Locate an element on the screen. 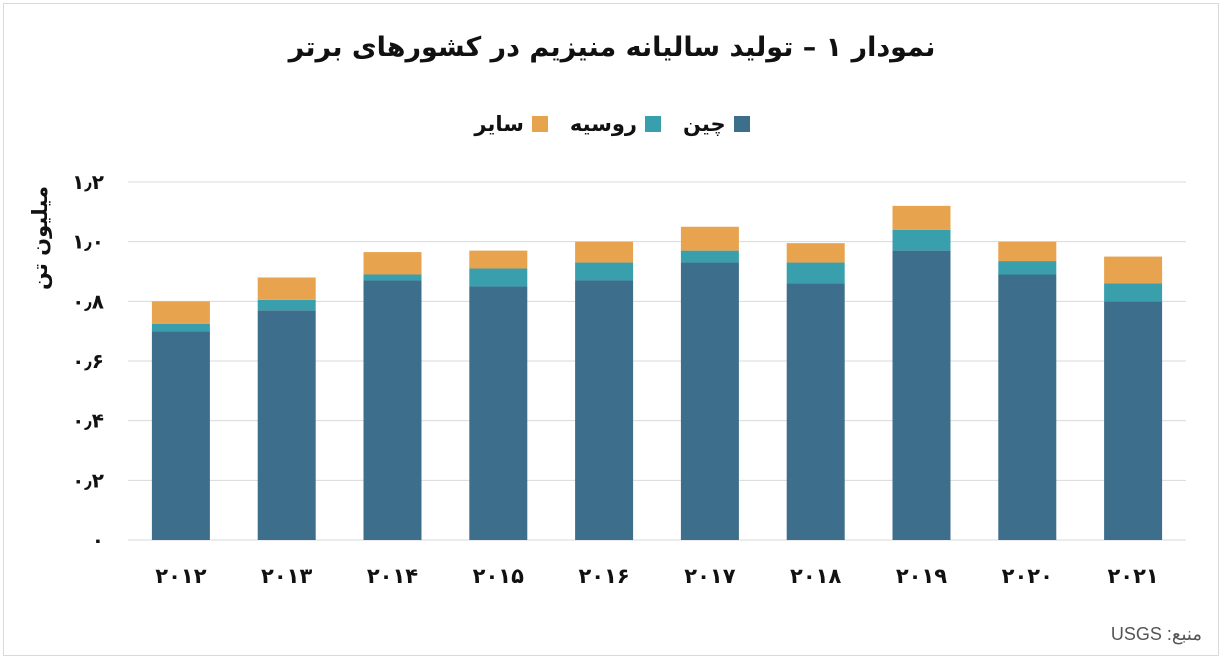  y-tick-label: ۰٫۴ is located at coordinates (88, 421).